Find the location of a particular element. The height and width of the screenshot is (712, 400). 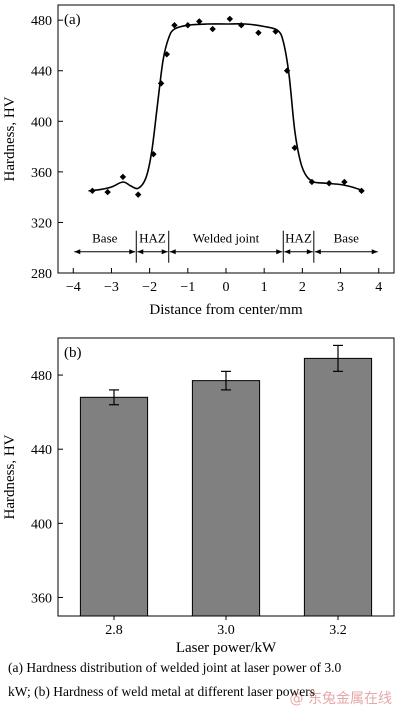

x-tick-label: 3.0 is located at coordinates (226, 630).